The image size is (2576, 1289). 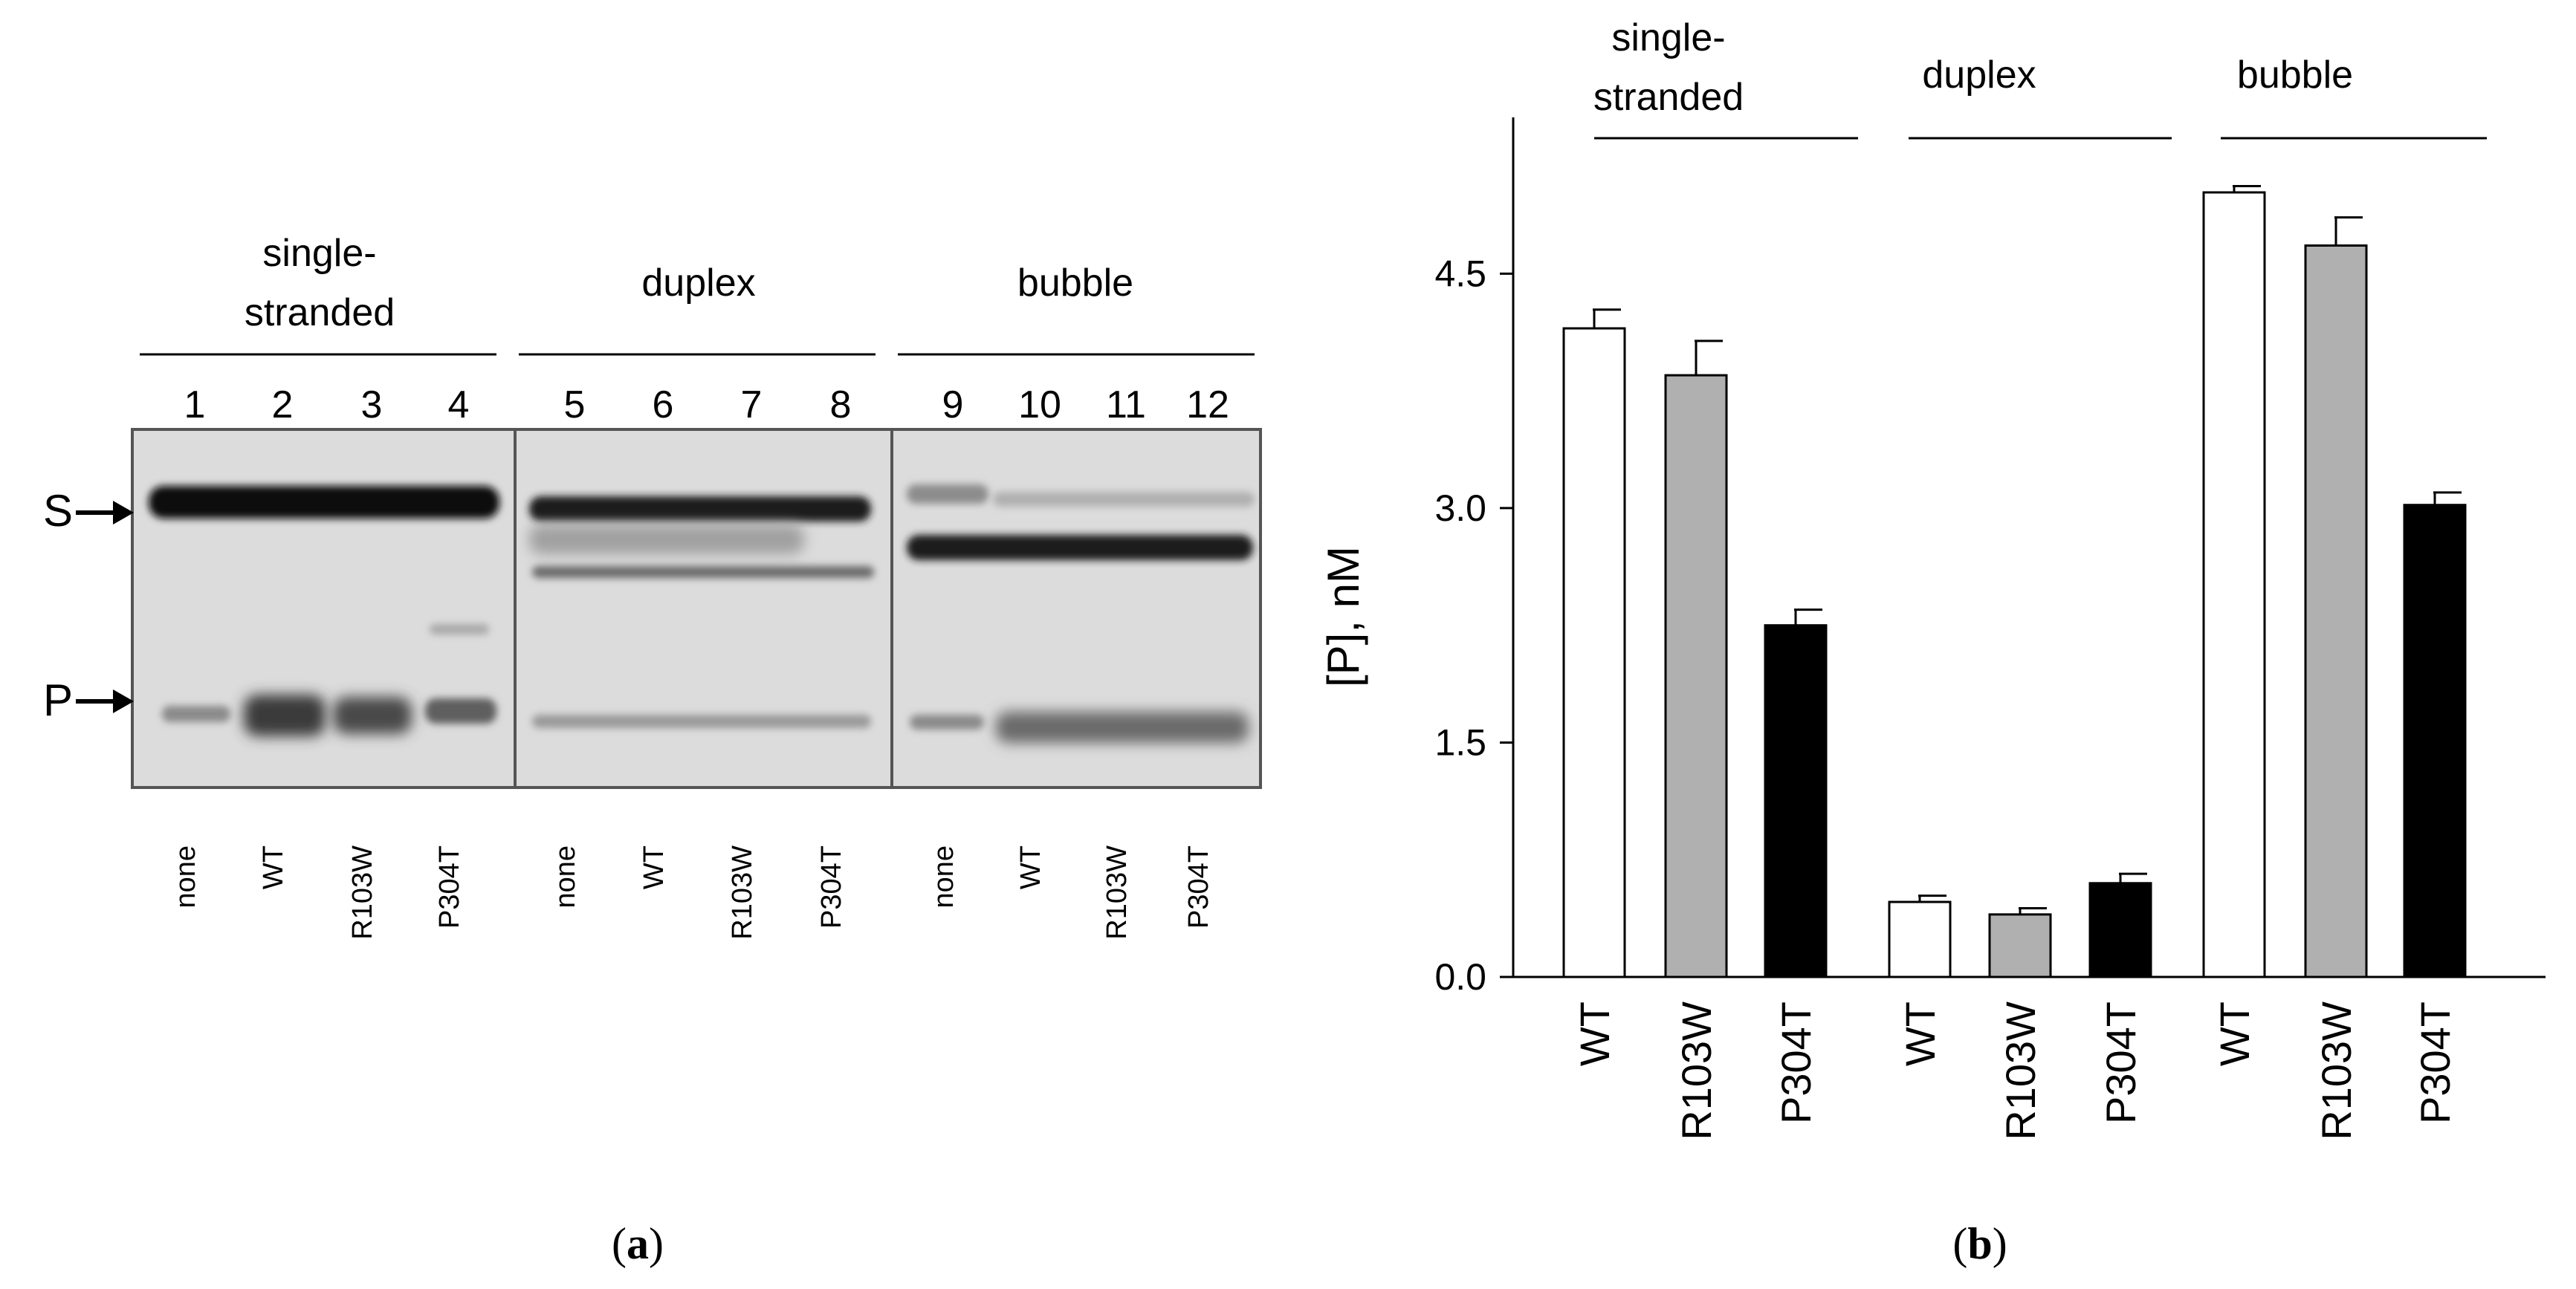 What do you see at coordinates (706, 404) in the screenshot?
I see `lane-numbers: 1 2 3 4 5 6 7 8 9 10 11 12` at bounding box center [706, 404].